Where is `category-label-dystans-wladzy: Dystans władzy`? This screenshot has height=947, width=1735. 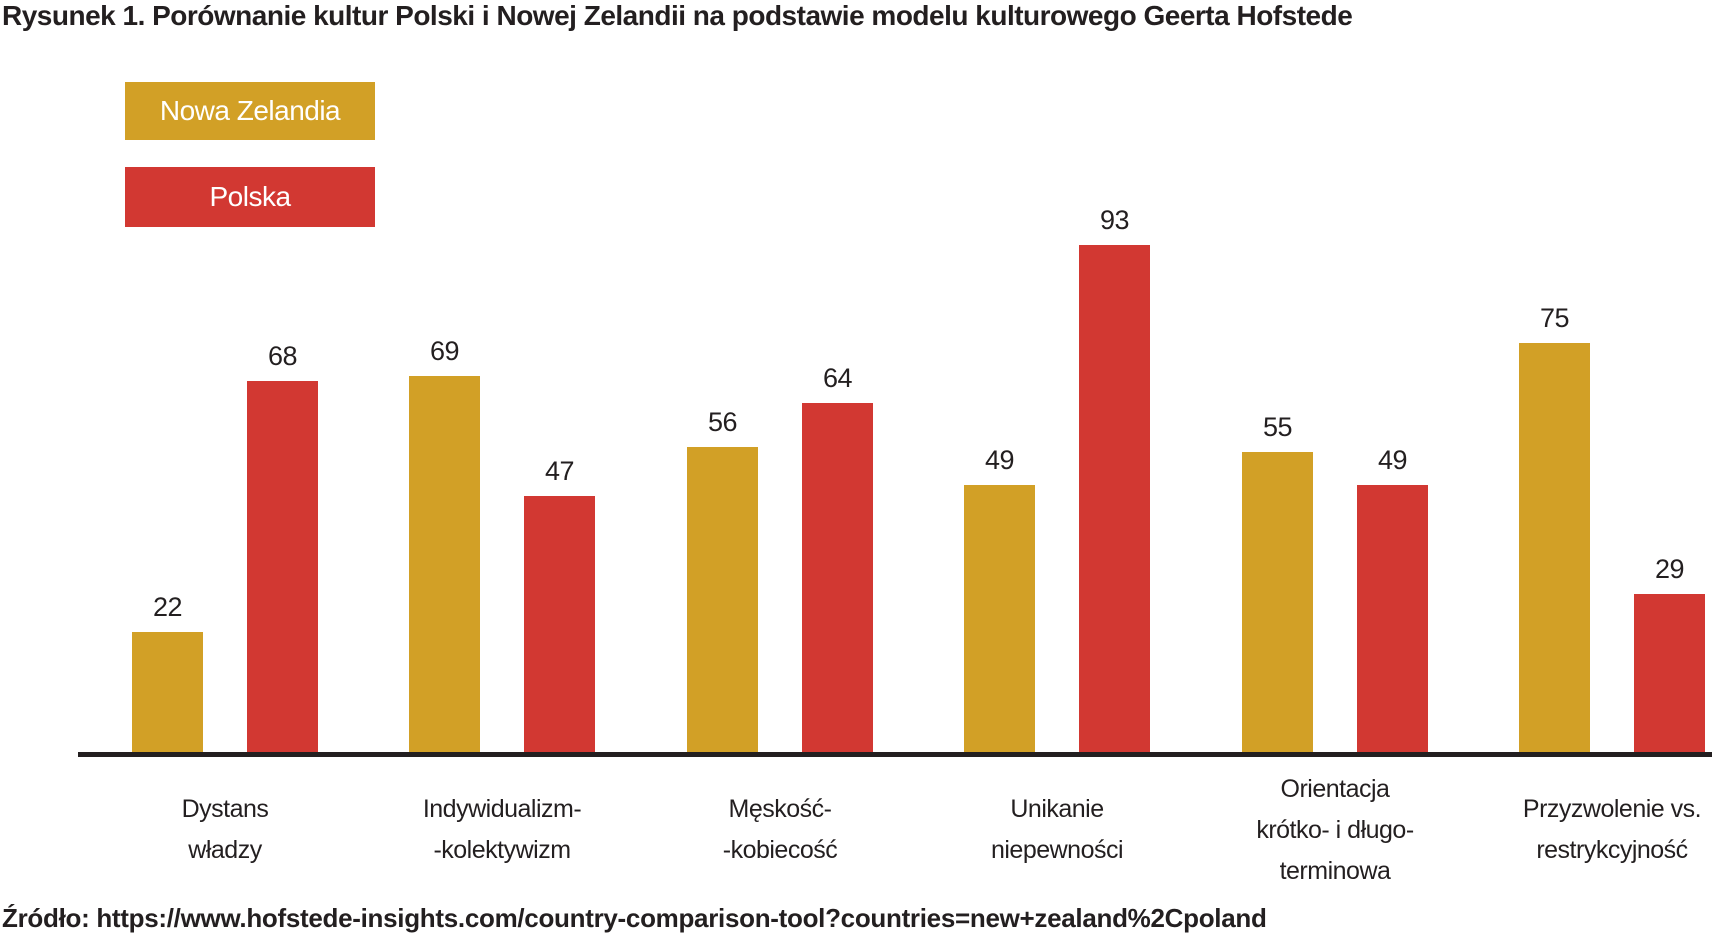 category-label-dystans-wladzy: Dystans władzy is located at coordinates (225, 830).